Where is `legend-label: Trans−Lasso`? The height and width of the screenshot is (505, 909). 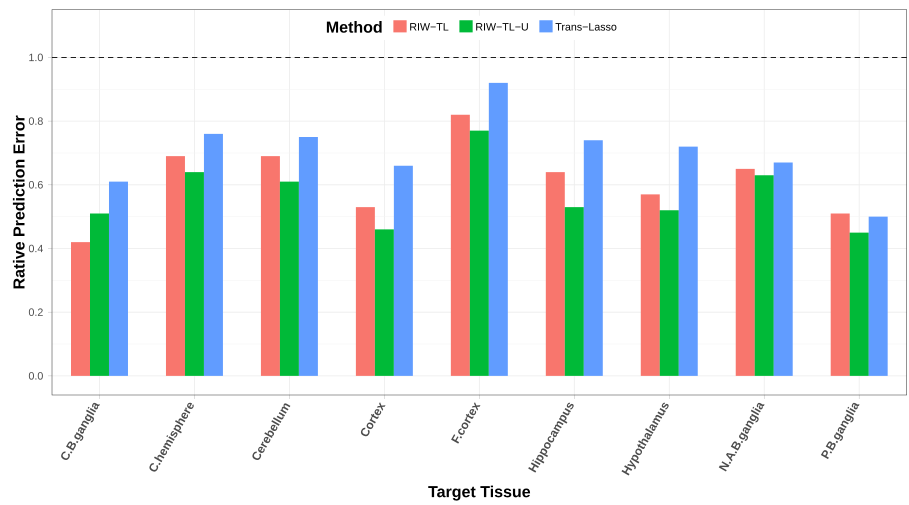
legend-label: Trans−Lasso is located at coordinates (586, 27).